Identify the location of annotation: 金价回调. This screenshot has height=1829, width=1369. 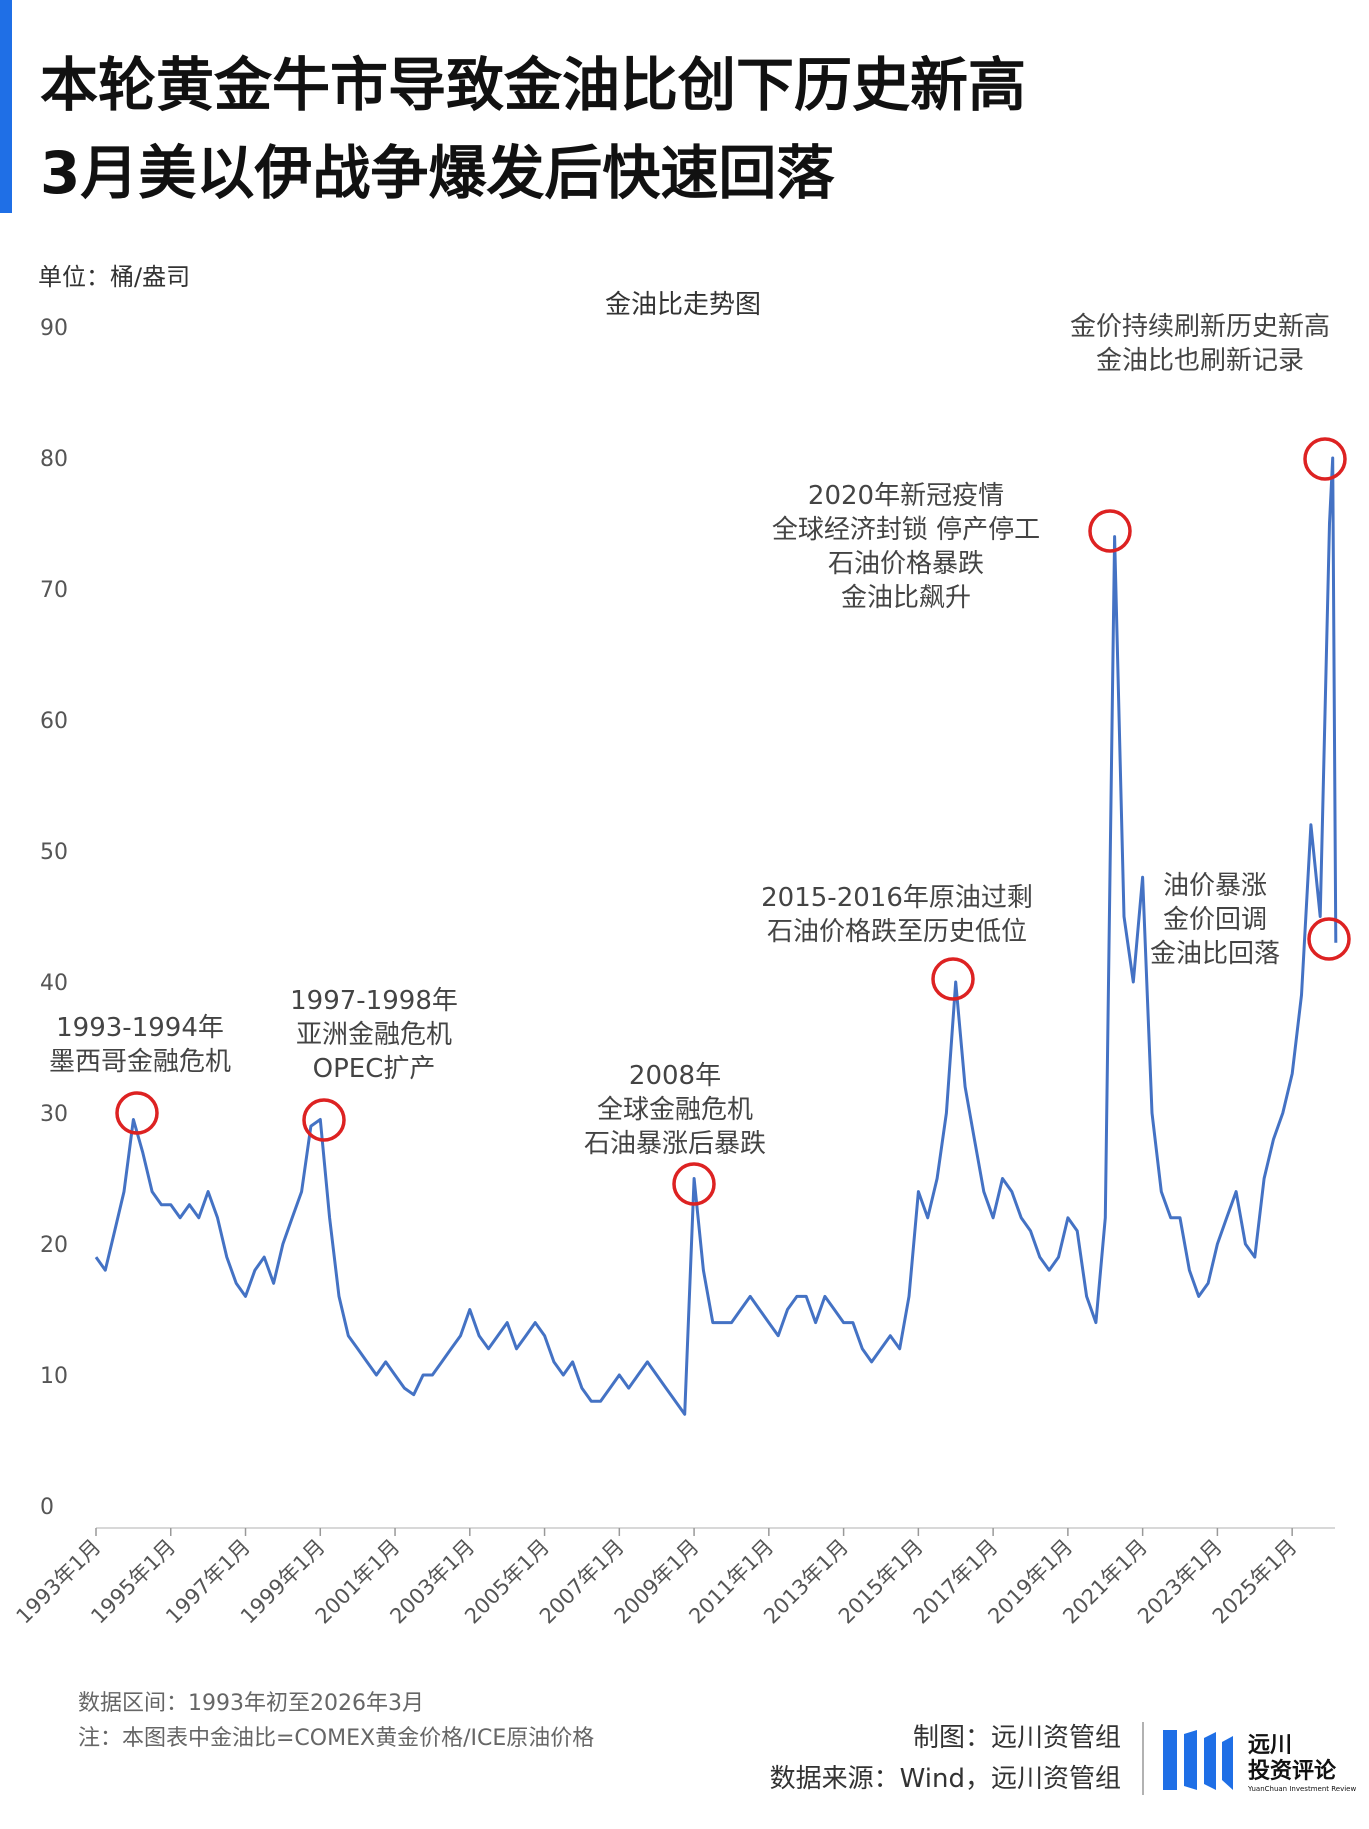
(1215, 920).